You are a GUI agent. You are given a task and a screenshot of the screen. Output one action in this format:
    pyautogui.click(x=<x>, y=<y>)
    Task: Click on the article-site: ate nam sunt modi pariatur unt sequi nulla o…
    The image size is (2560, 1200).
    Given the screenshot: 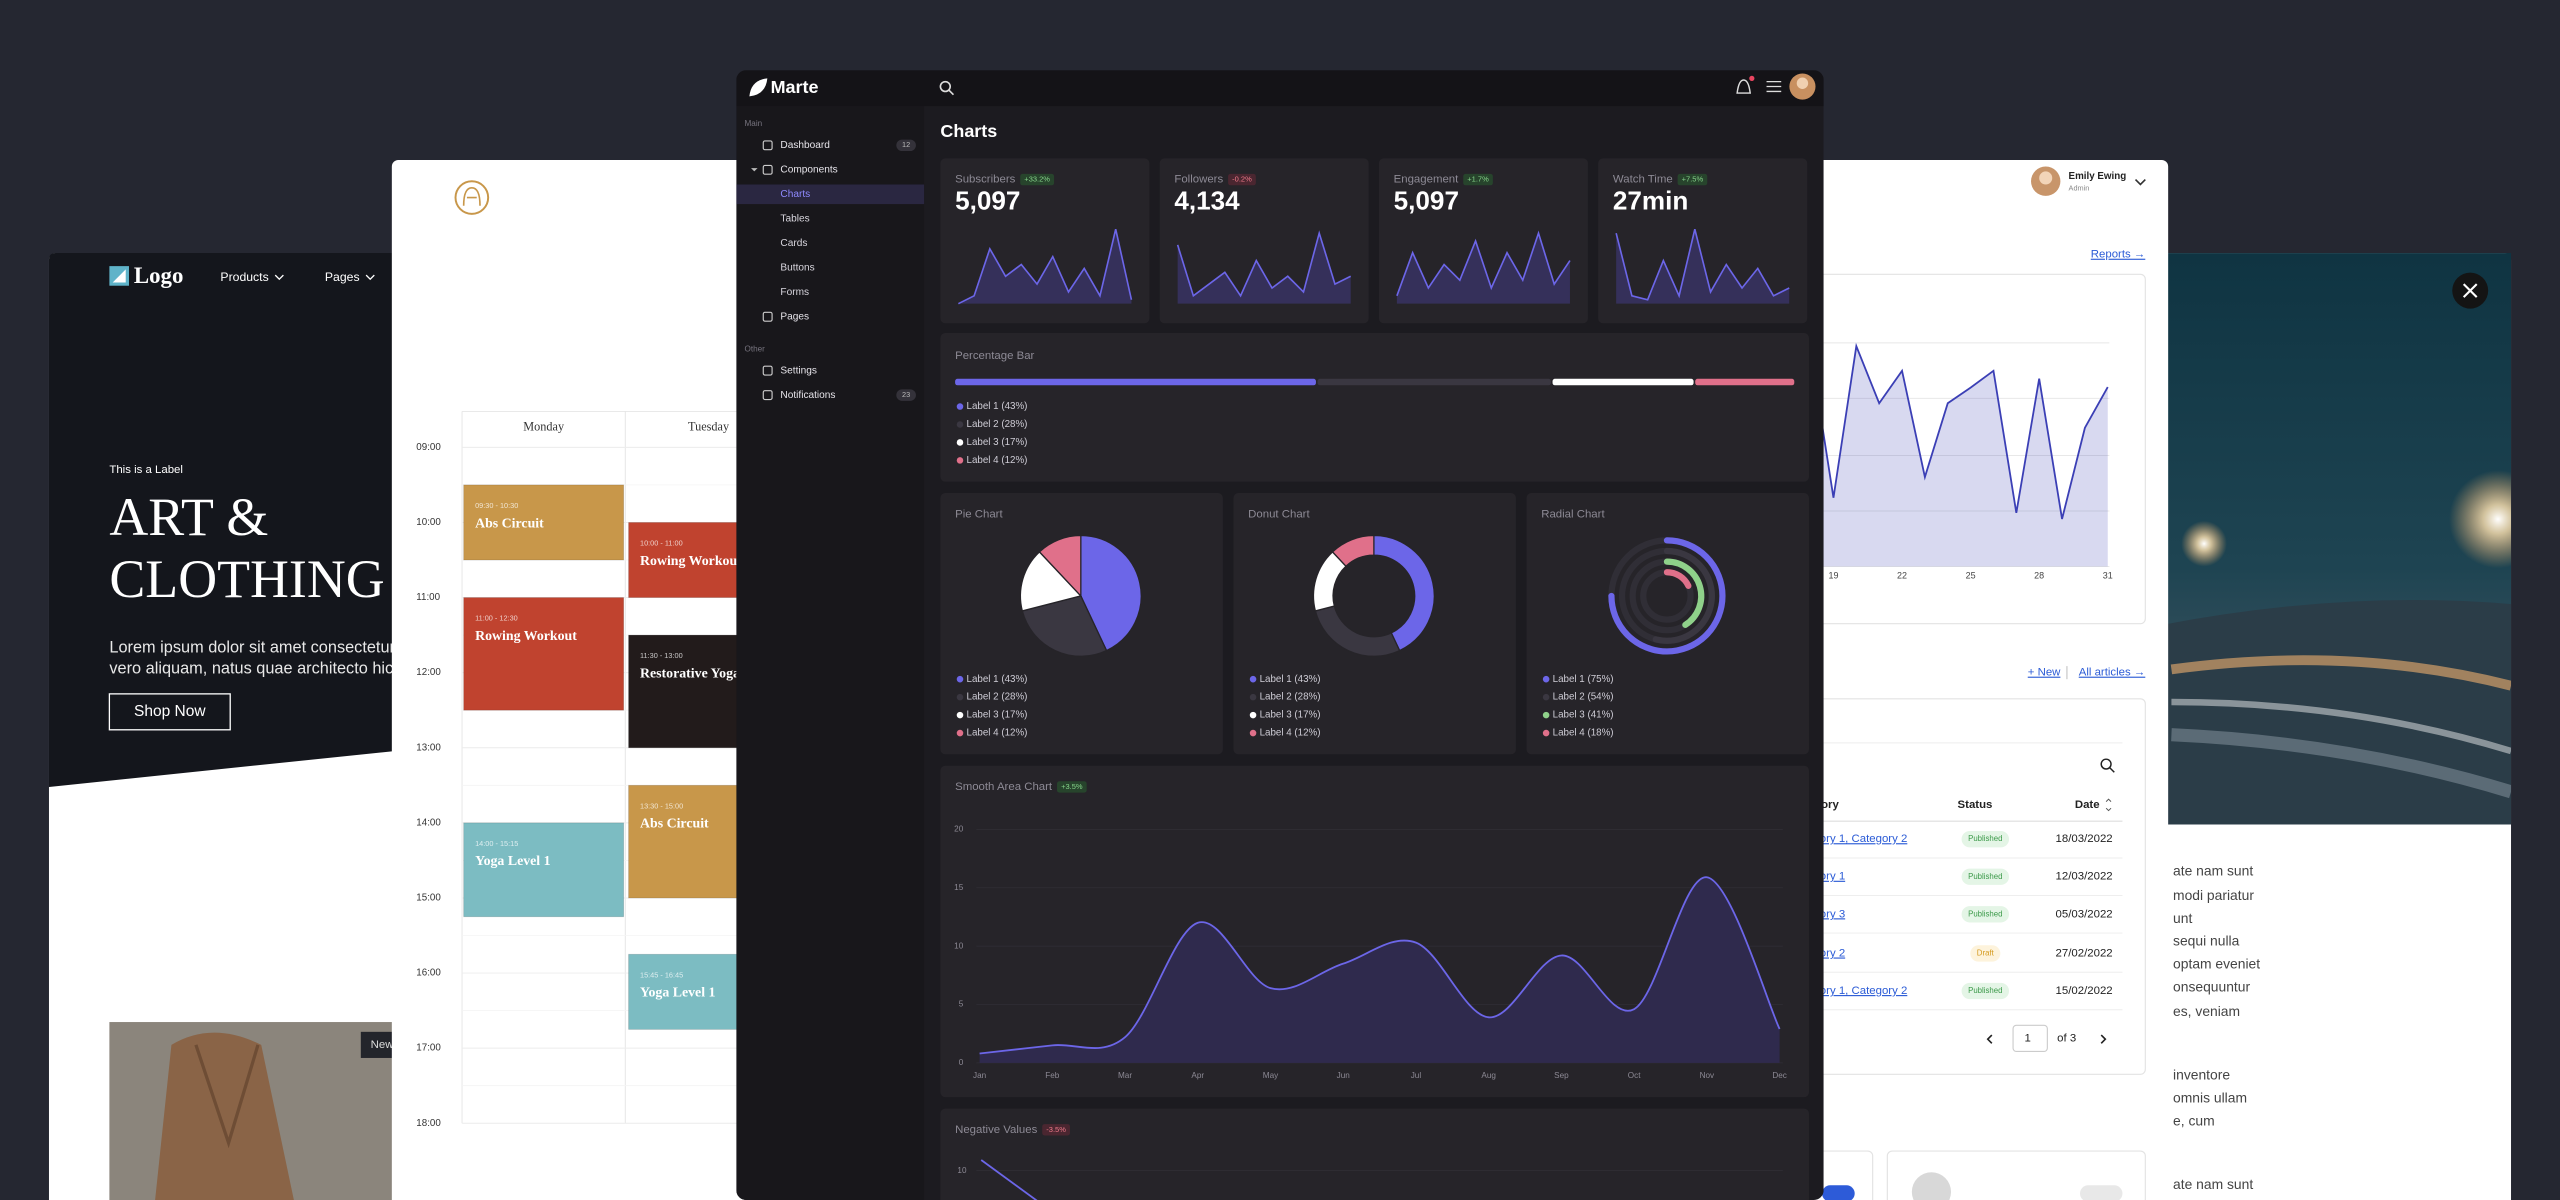 What is the action you would take?
    pyautogui.click(x=2309, y=726)
    